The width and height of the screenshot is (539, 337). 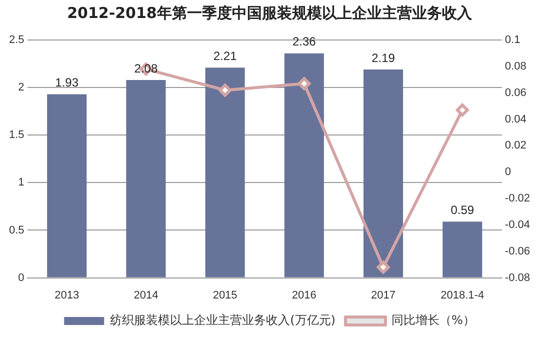 I want to click on y2-tick-label: -0.08, so click(x=517, y=278).